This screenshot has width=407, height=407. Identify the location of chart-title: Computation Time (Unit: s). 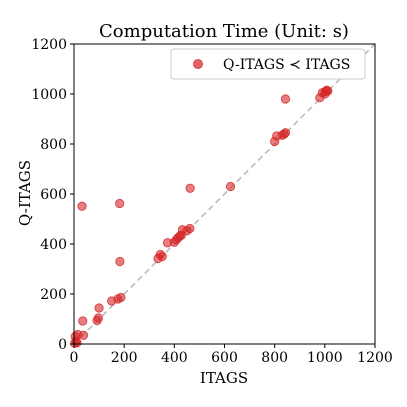
(224, 31).